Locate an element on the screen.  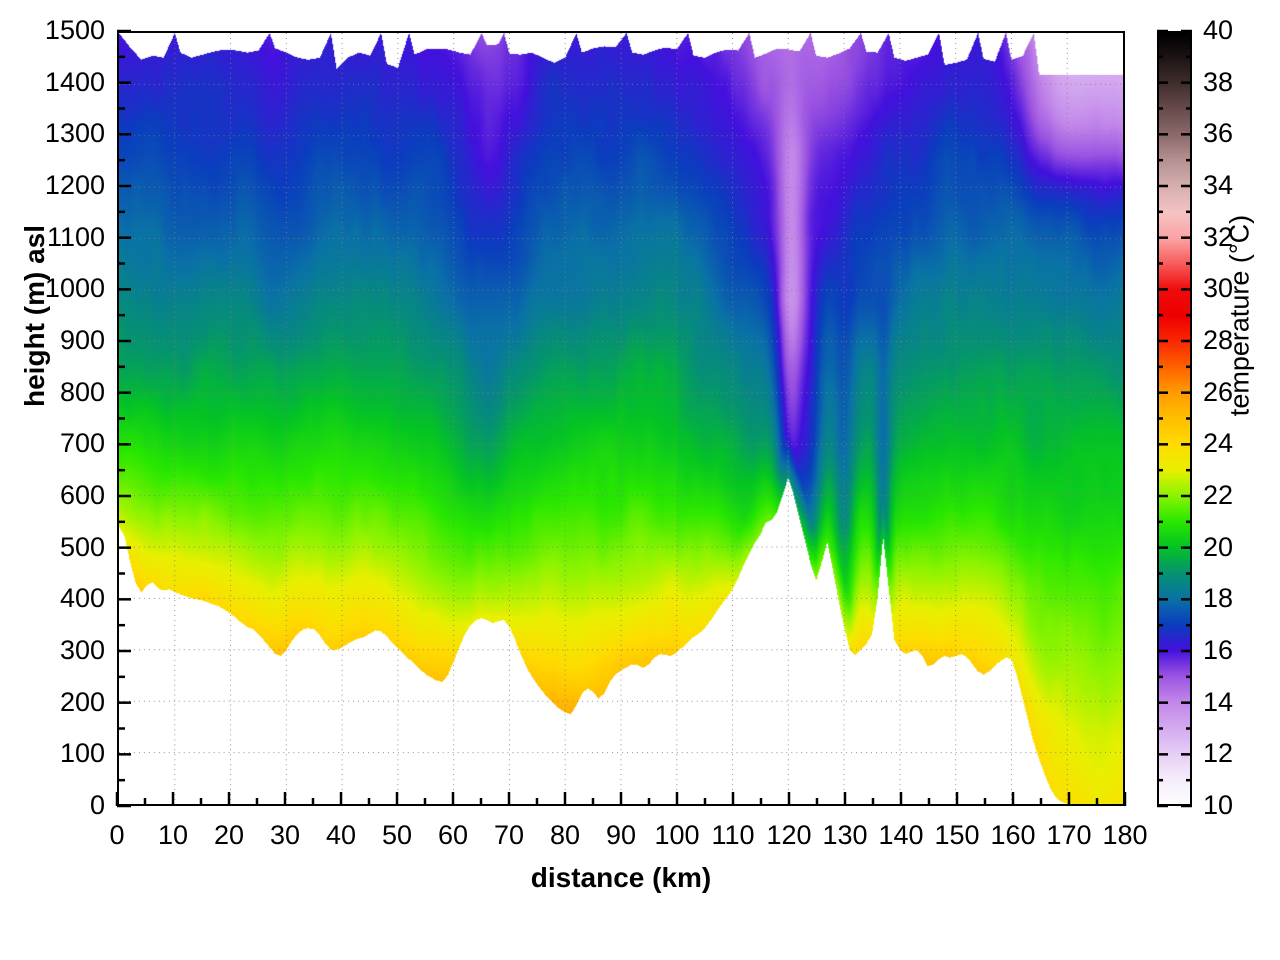
colorbar is located at coordinates (1174, 418).